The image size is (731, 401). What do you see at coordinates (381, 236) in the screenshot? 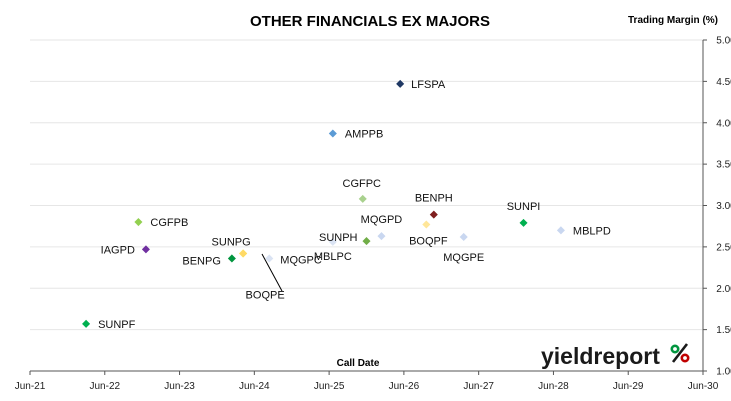
I see `point-mqgpd` at bounding box center [381, 236].